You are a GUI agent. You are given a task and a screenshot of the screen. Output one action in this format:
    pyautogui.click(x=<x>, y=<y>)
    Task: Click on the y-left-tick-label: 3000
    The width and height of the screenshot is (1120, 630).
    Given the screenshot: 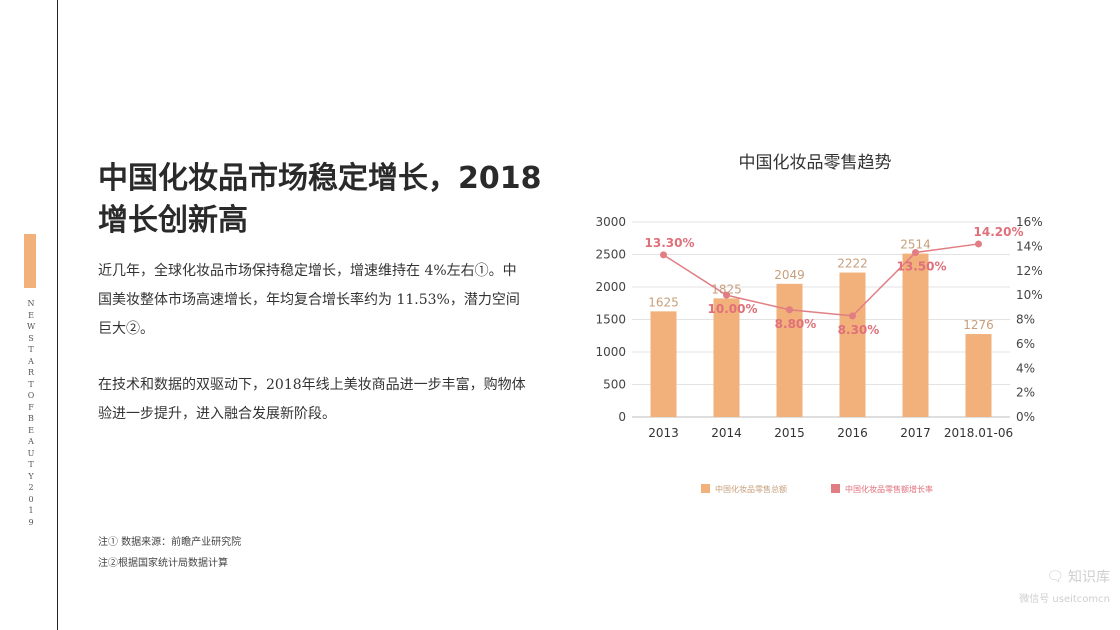 What is the action you would take?
    pyautogui.click(x=610, y=222)
    